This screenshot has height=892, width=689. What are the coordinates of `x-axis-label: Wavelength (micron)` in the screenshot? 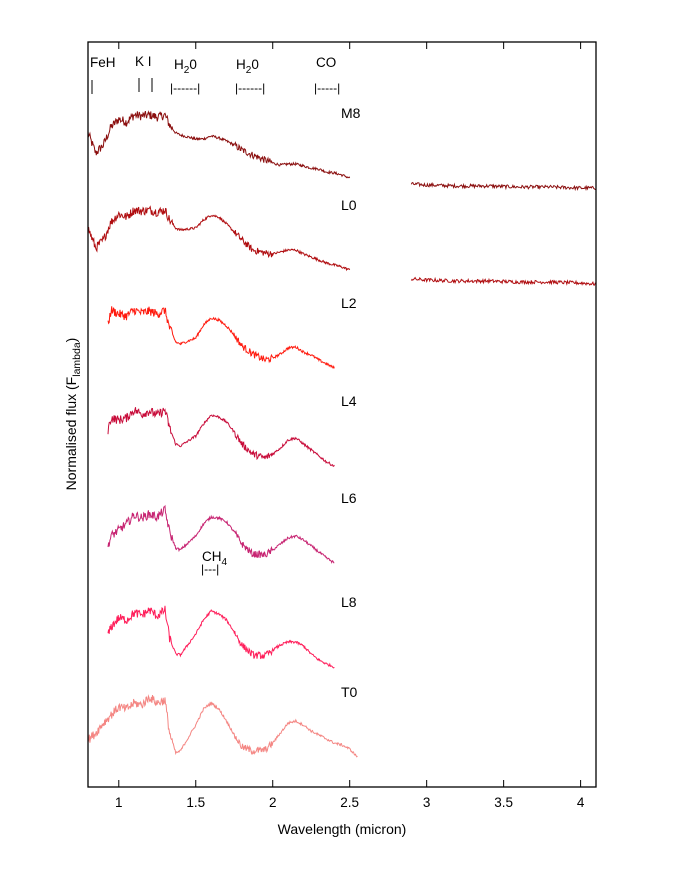 It's located at (342, 829).